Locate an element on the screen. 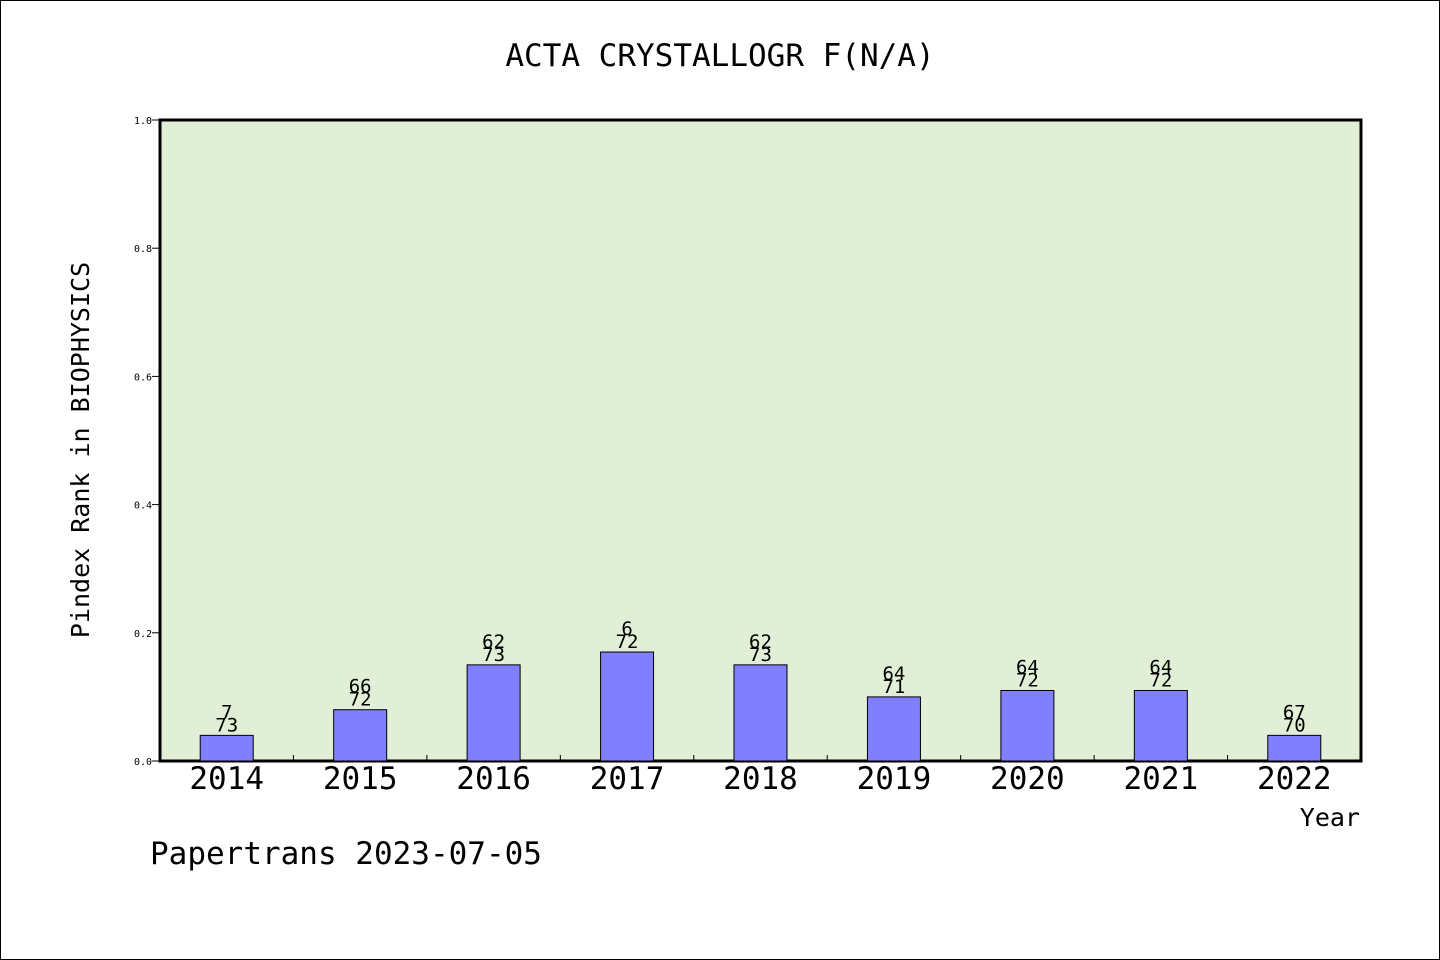 Image resolution: width=1440 pixels, height=960 pixels. y-axis-label: Pindex Rank in BIOPHYSICS is located at coordinates (80, 450).